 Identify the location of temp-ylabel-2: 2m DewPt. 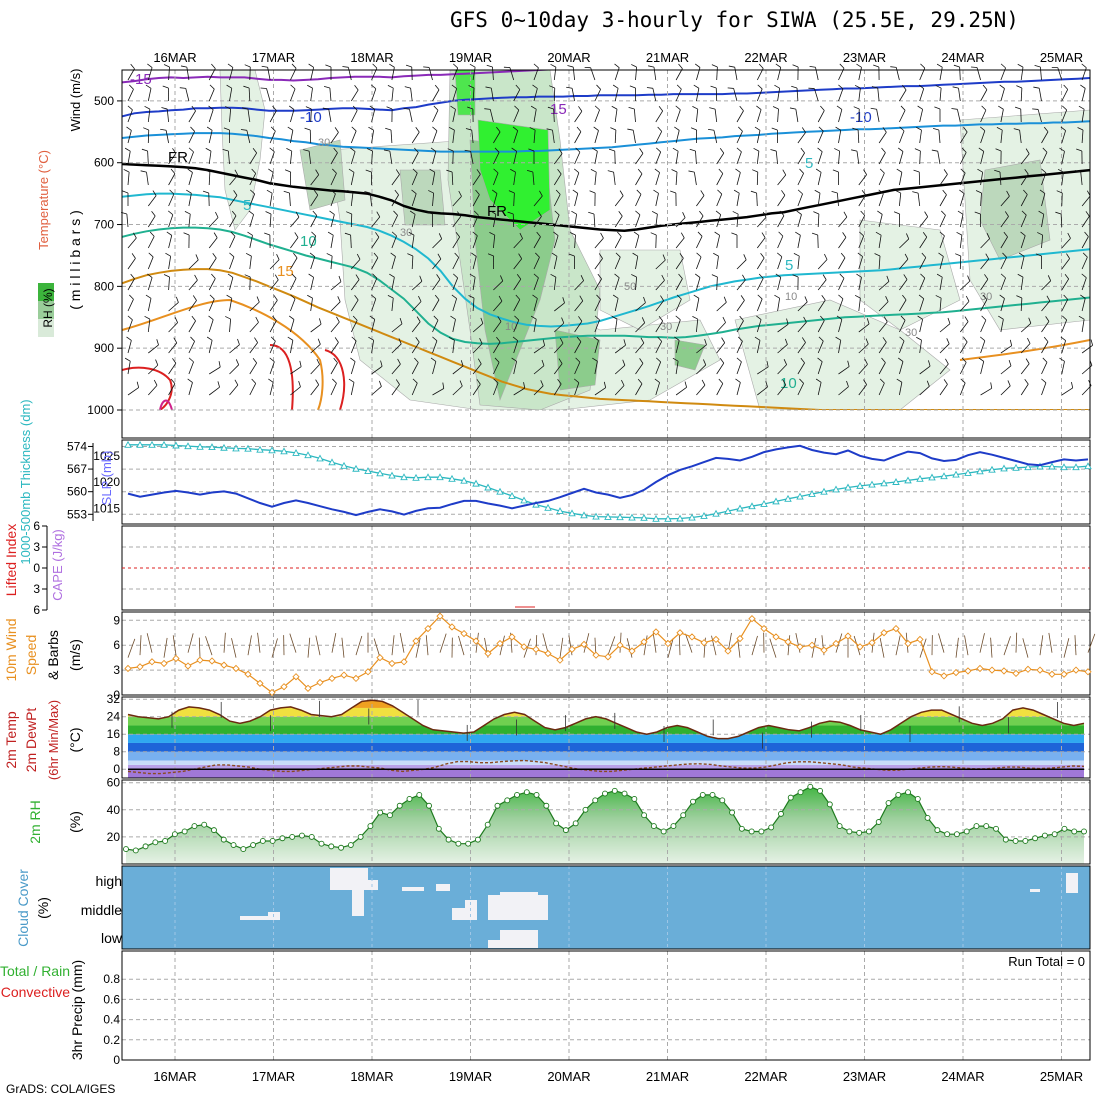
(31, 740).